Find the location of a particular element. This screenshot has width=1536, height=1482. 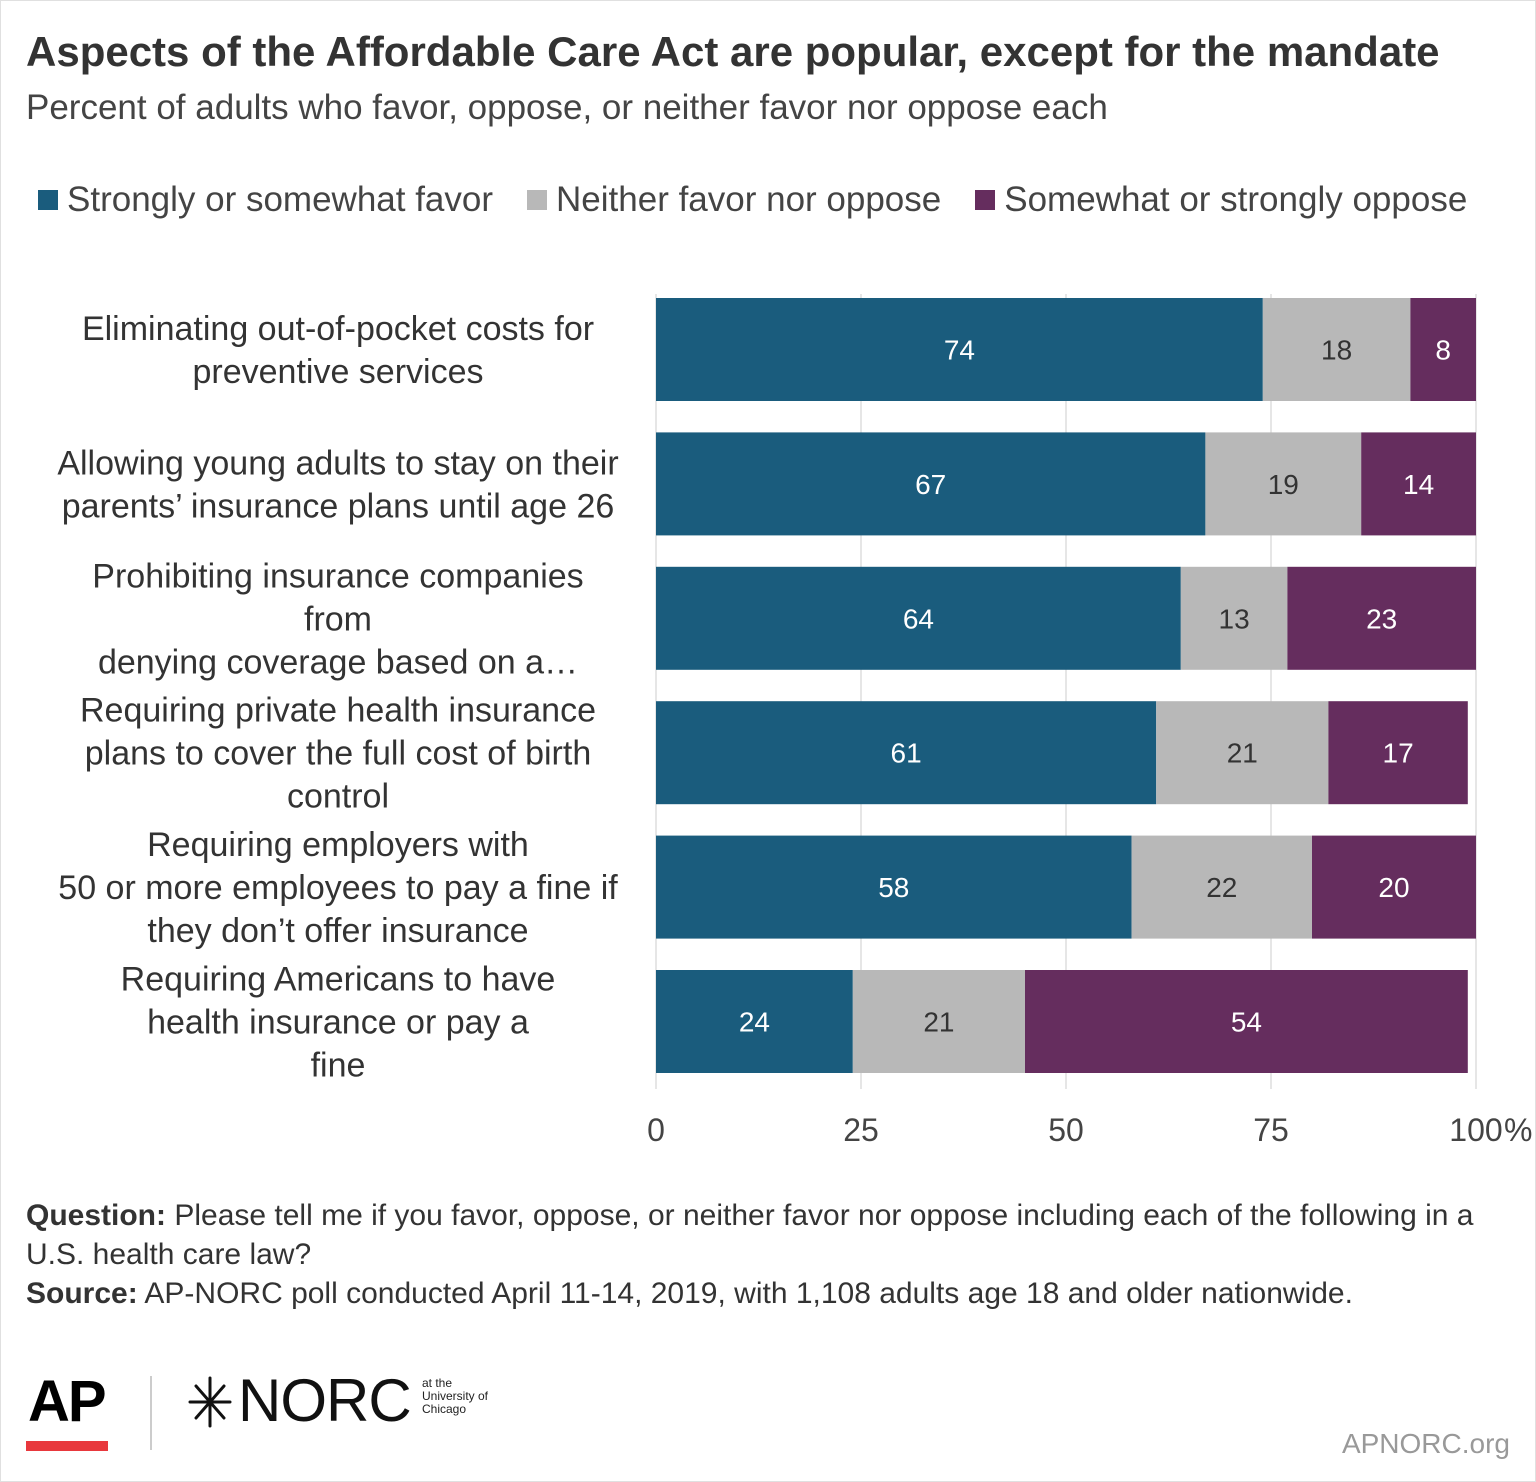

norc-affiliation: at the University of Chicago is located at coordinates (455, 1396).